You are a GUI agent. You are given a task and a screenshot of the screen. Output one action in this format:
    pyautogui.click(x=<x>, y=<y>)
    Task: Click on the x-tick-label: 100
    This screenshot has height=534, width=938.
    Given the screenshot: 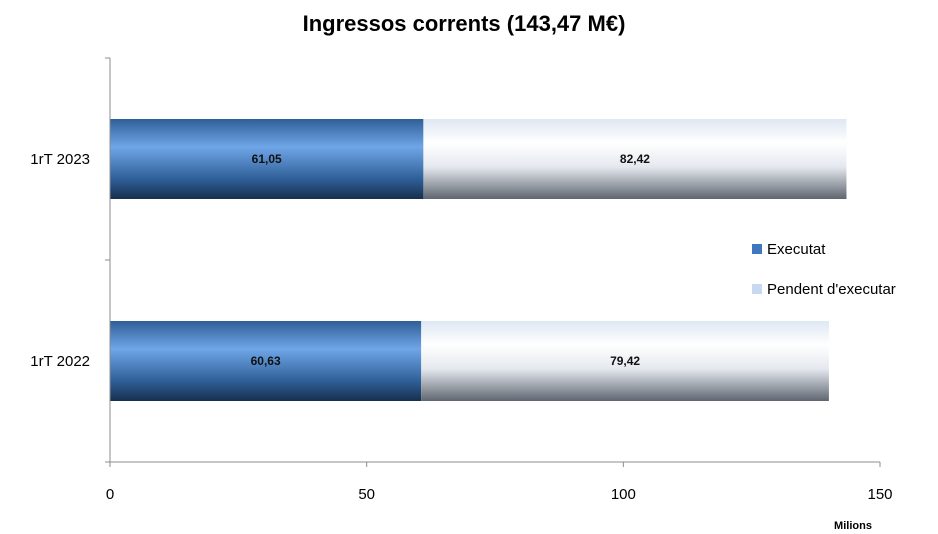 What is the action you would take?
    pyautogui.click(x=623, y=494)
    